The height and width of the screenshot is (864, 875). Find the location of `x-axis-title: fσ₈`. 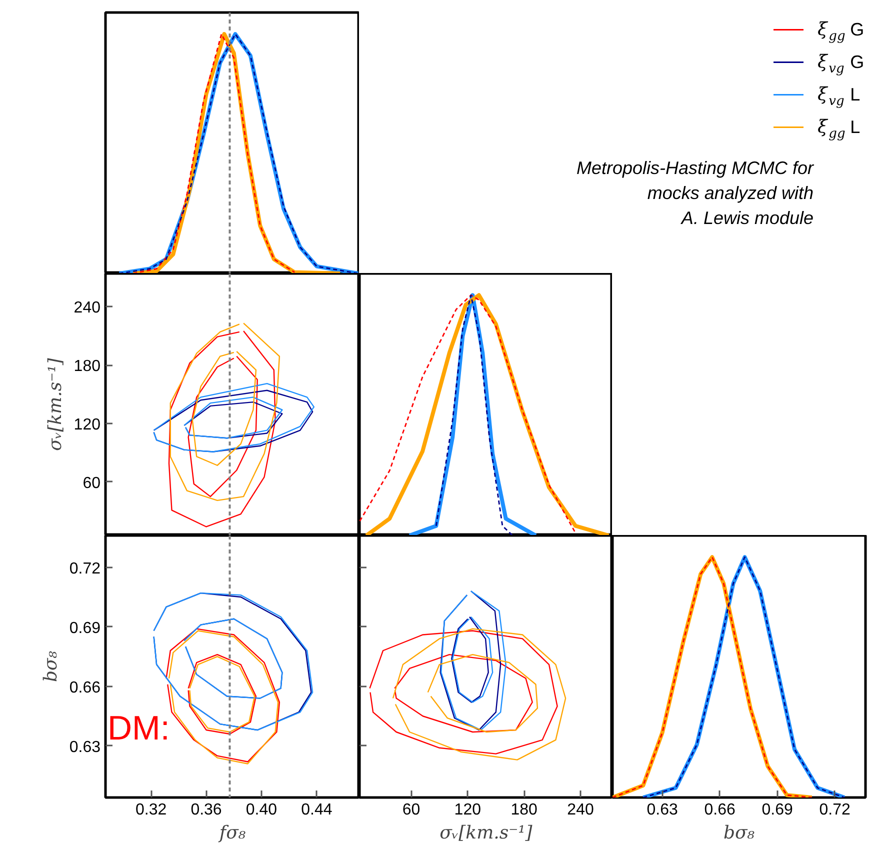

x-axis-title: fσ₈ is located at coordinates (231, 833).